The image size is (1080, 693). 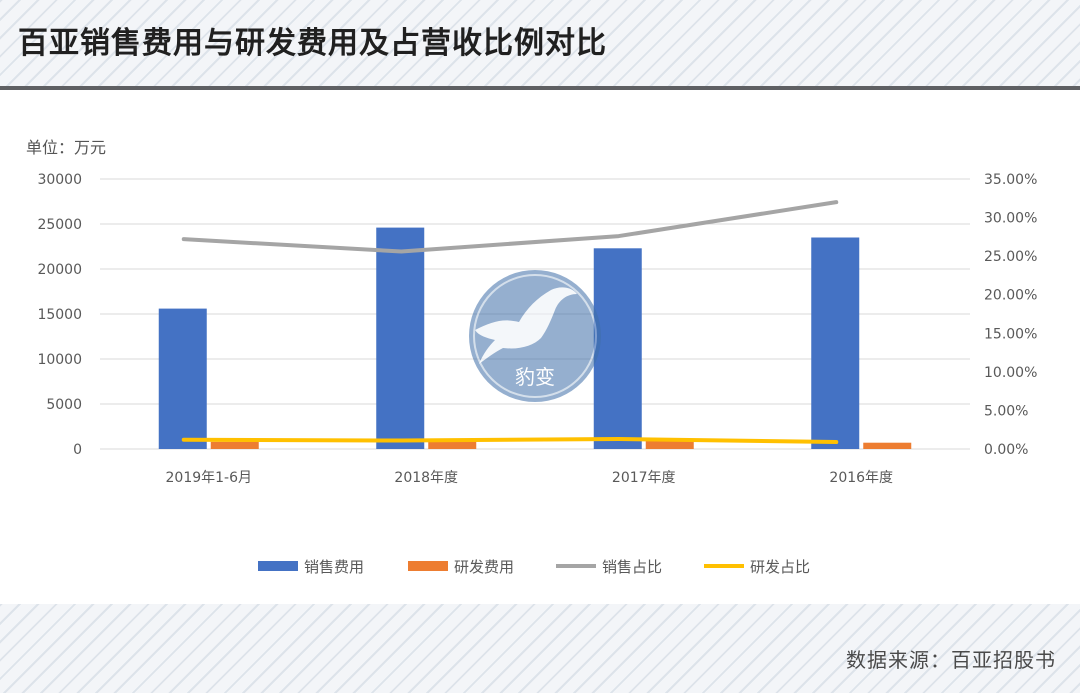 What do you see at coordinates (540, 648) in the screenshot?
I see `footer-band: 数据来源：百亚招股书` at bounding box center [540, 648].